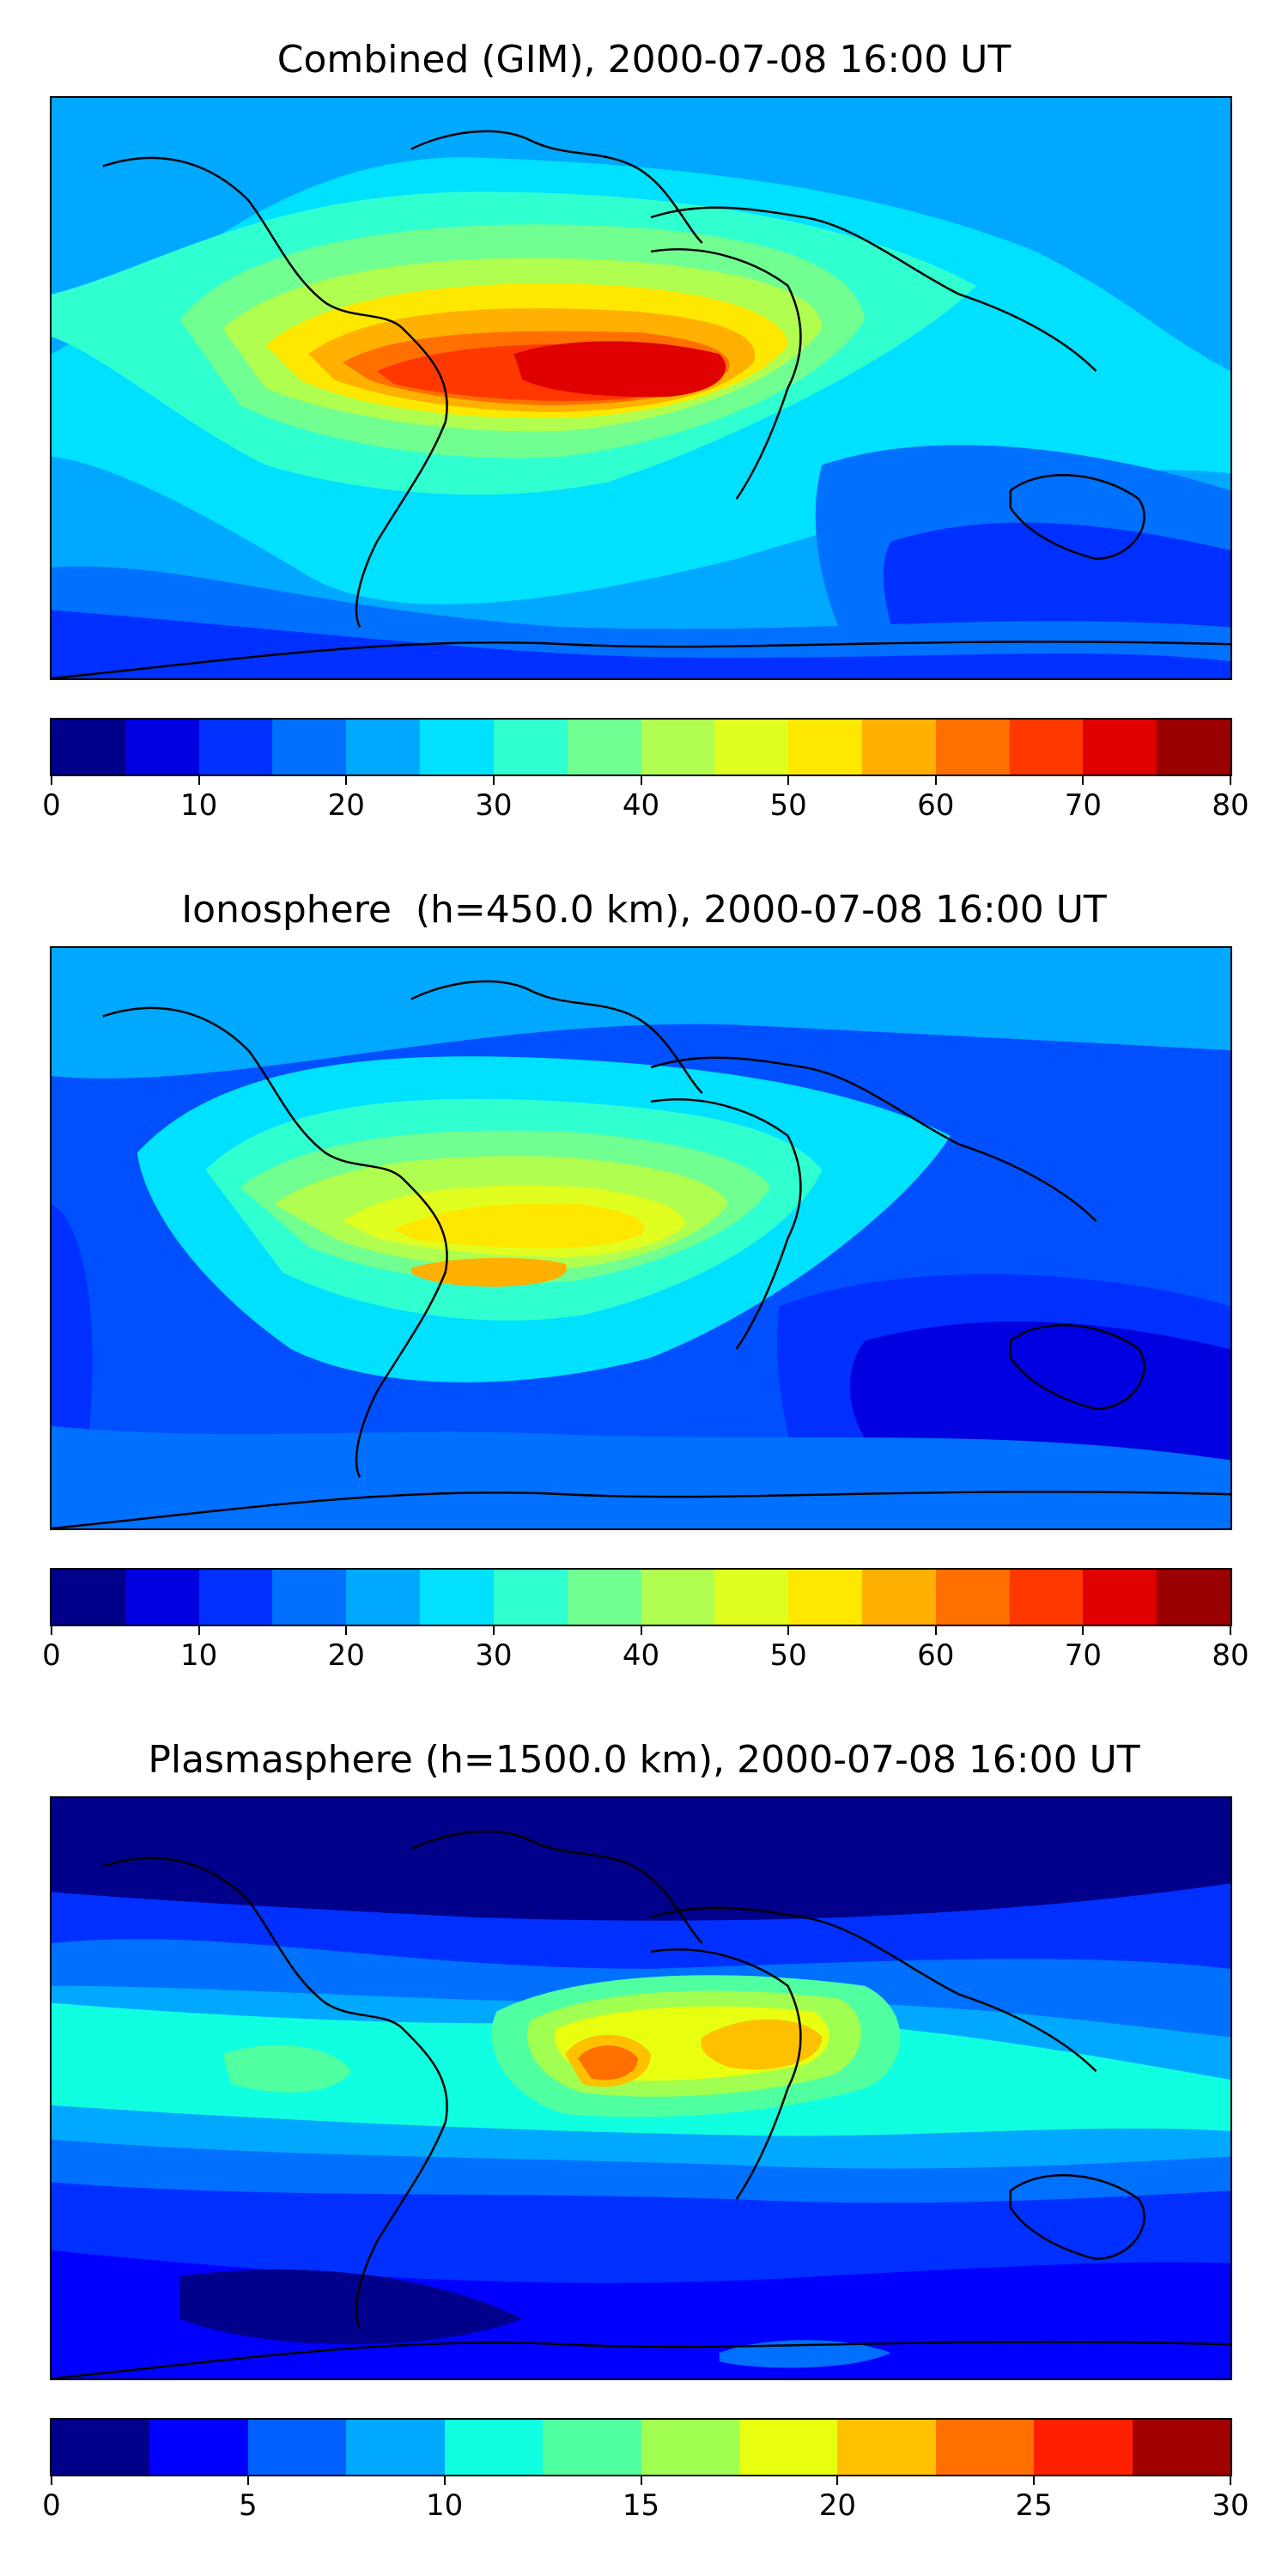 This screenshot has height=2576, width=1288. I want to click on colorbar-ticks-ionosphere: 0 10 20 30 40 50 60 70 80, so click(645, 1652).